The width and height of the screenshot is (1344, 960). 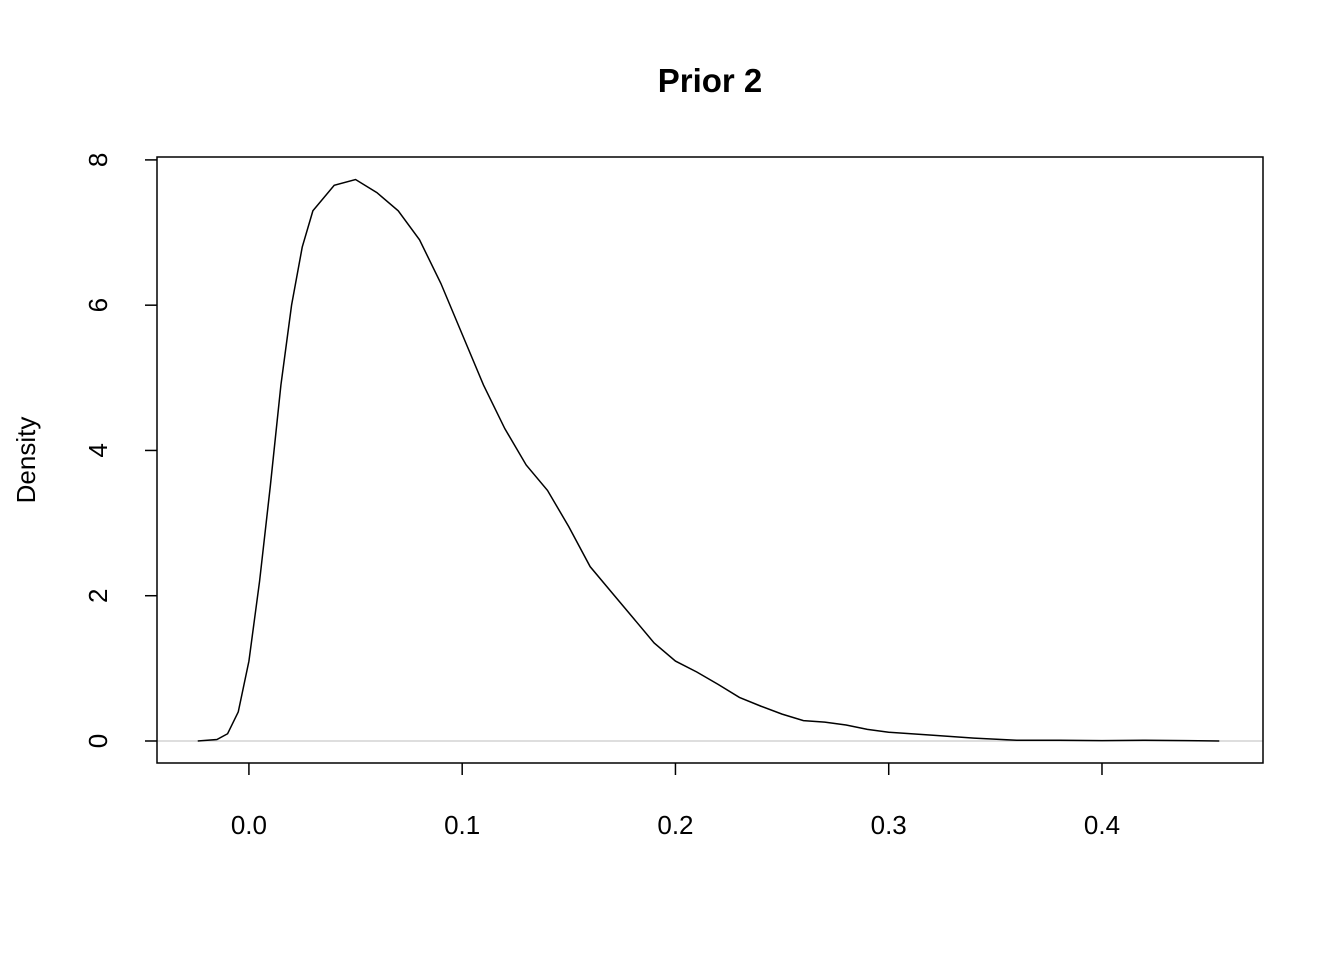 What do you see at coordinates (98, 741) in the screenshot?
I see `y-tick-label: 0` at bounding box center [98, 741].